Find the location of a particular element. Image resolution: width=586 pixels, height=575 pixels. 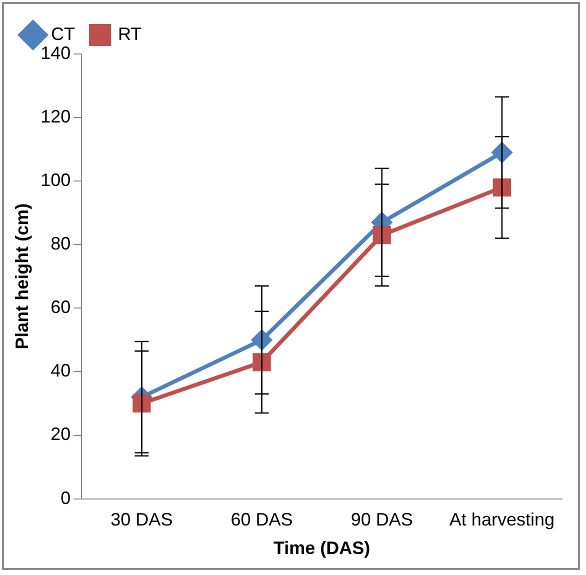

y-axis-title: Plant height (cm) is located at coordinates (22, 276).